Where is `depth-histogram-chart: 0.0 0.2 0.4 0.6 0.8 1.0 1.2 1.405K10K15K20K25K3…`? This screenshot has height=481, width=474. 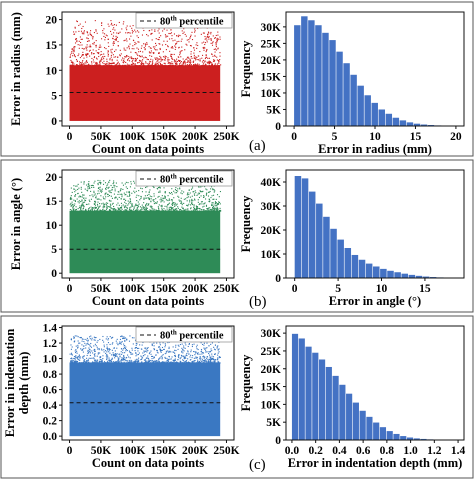 depth-histogram-chart: 0.0 0.2 0.4 0.6 0.8 1.0 1.2 1.405K10K15K20K25K3… is located at coordinates (352, 397).